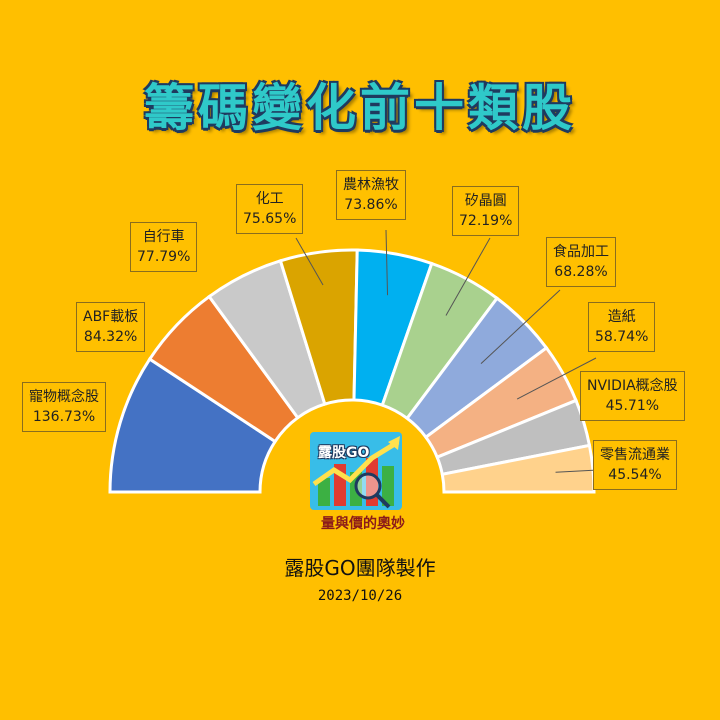  I want to click on slice-value: 68.28%, so click(581, 272).